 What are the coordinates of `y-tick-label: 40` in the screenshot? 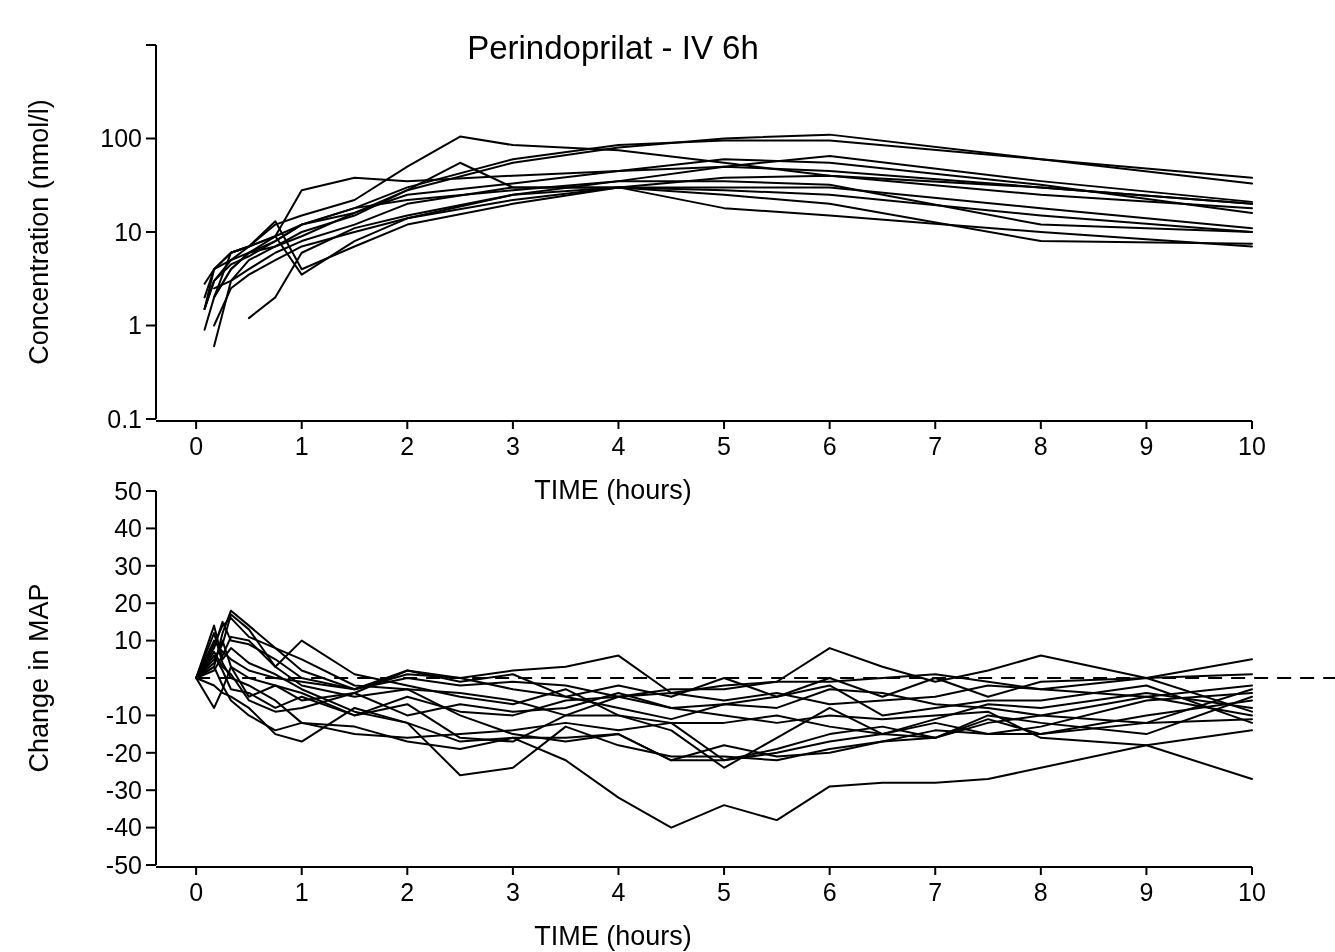 It's located at (128, 528).